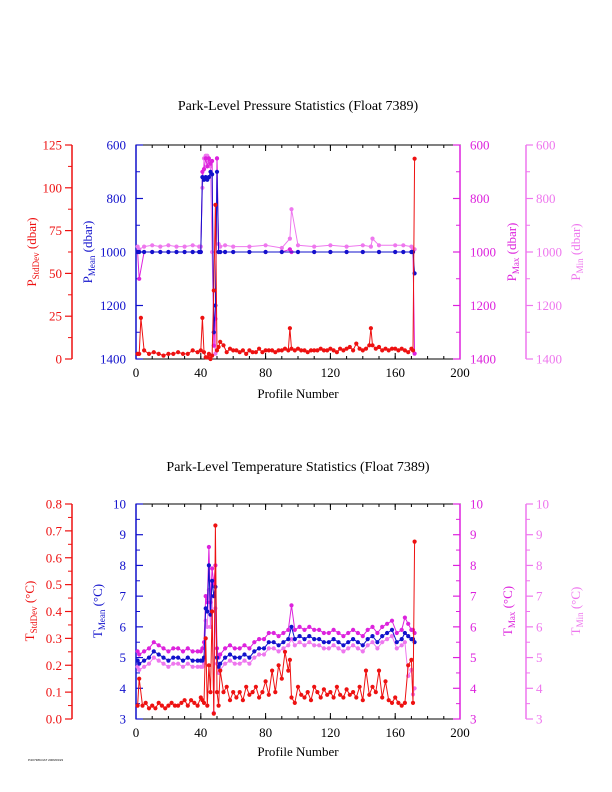 The height and width of the screenshot is (792, 612). I want to click on stddev-tick-label: 25, so click(55, 316).